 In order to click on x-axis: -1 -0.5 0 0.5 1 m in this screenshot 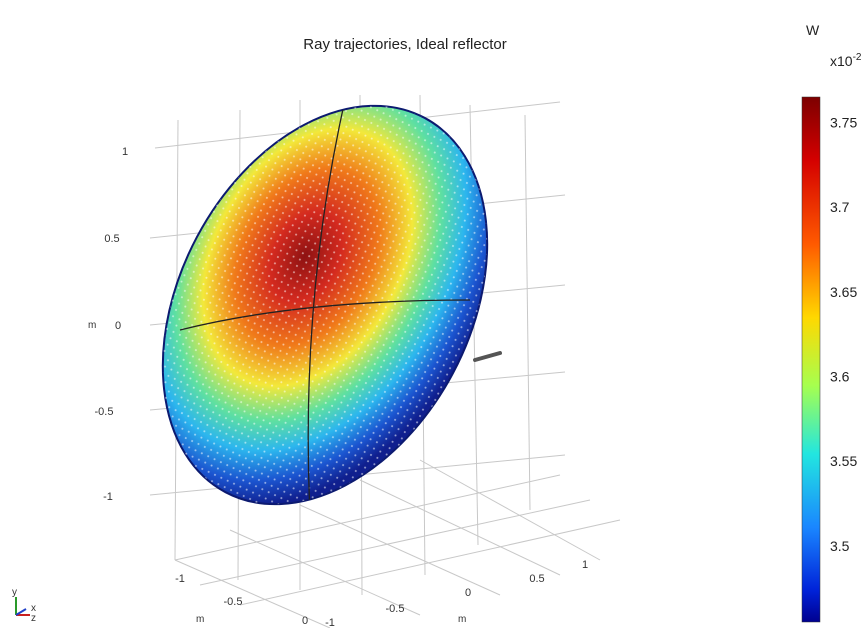, I will do `click(456, 593)`.